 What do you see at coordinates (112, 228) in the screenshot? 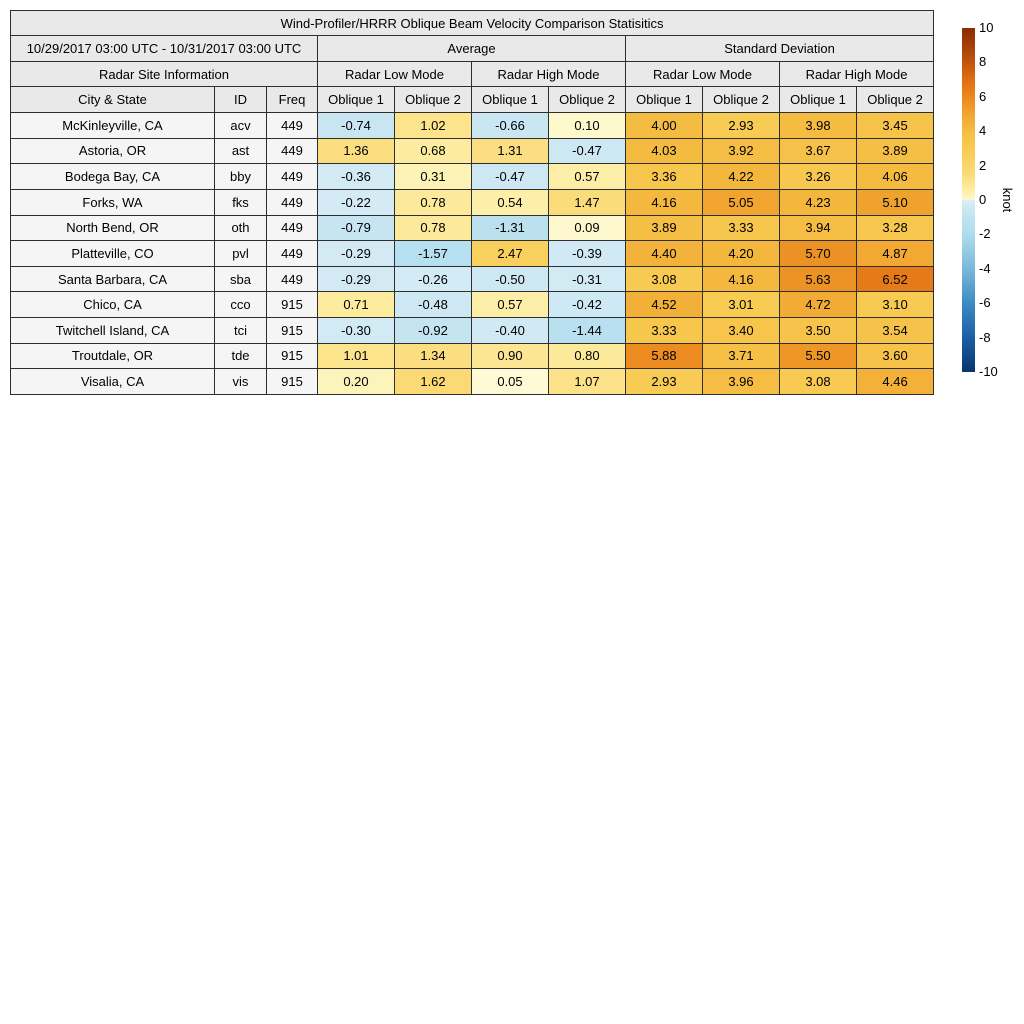
I see `city-cell: North Bend, OR` at bounding box center [112, 228].